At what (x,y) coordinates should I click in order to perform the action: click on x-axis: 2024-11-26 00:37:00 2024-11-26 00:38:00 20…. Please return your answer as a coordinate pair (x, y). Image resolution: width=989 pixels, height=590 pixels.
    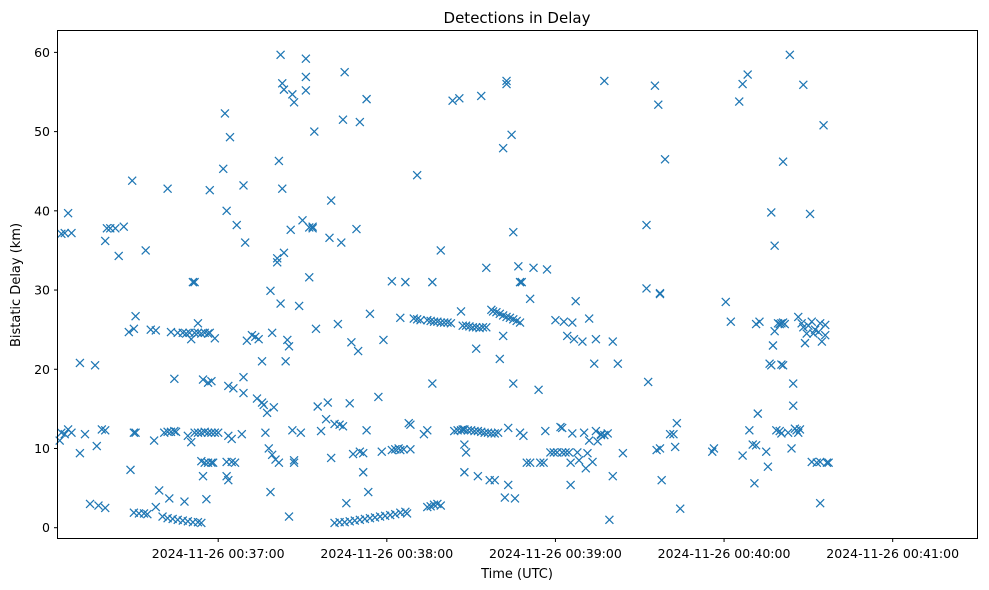
    Looking at the image, I should click on (555, 549).